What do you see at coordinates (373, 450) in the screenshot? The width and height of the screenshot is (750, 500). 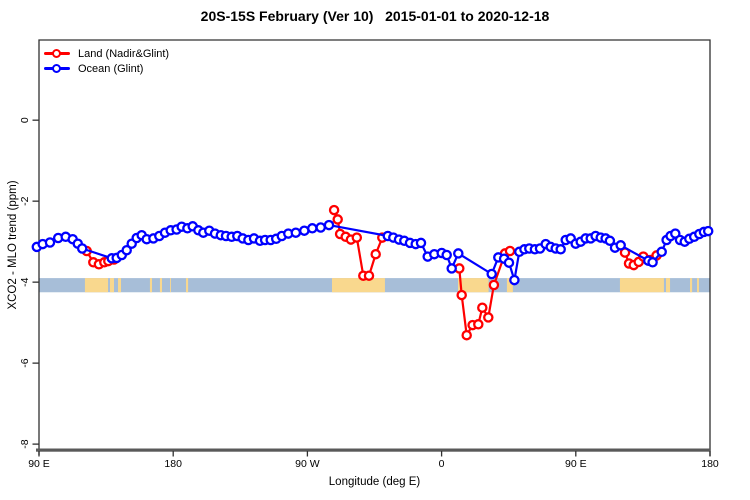 I see `x-axis-baseline` at bounding box center [373, 450].